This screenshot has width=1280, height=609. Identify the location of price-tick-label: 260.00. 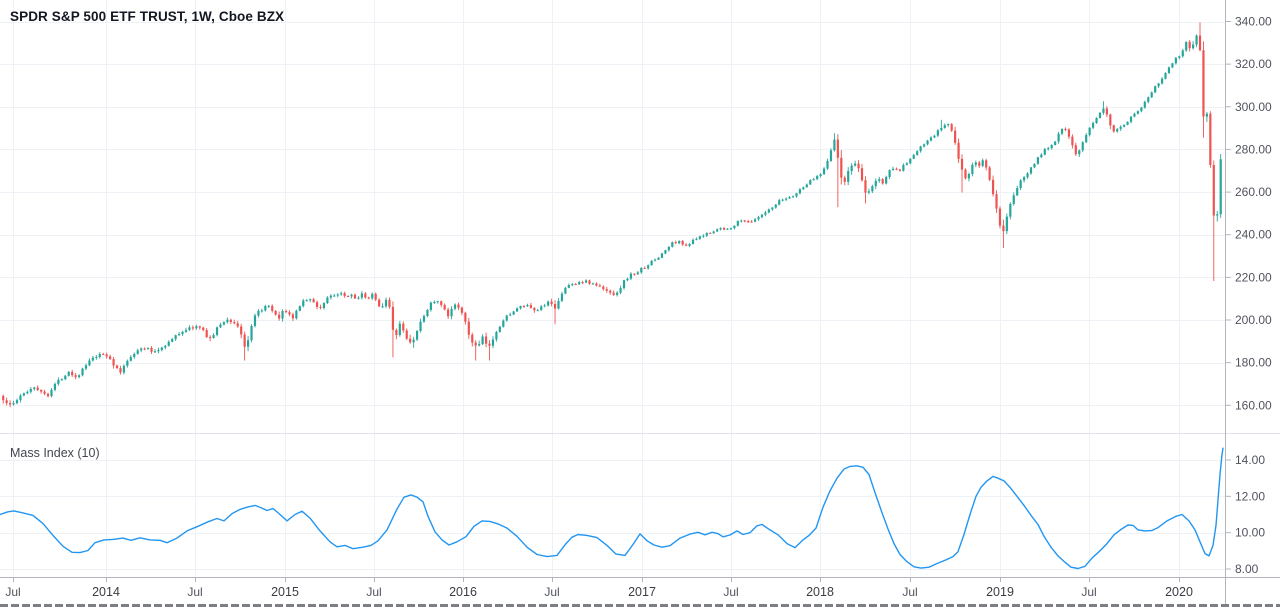
(1253, 192).